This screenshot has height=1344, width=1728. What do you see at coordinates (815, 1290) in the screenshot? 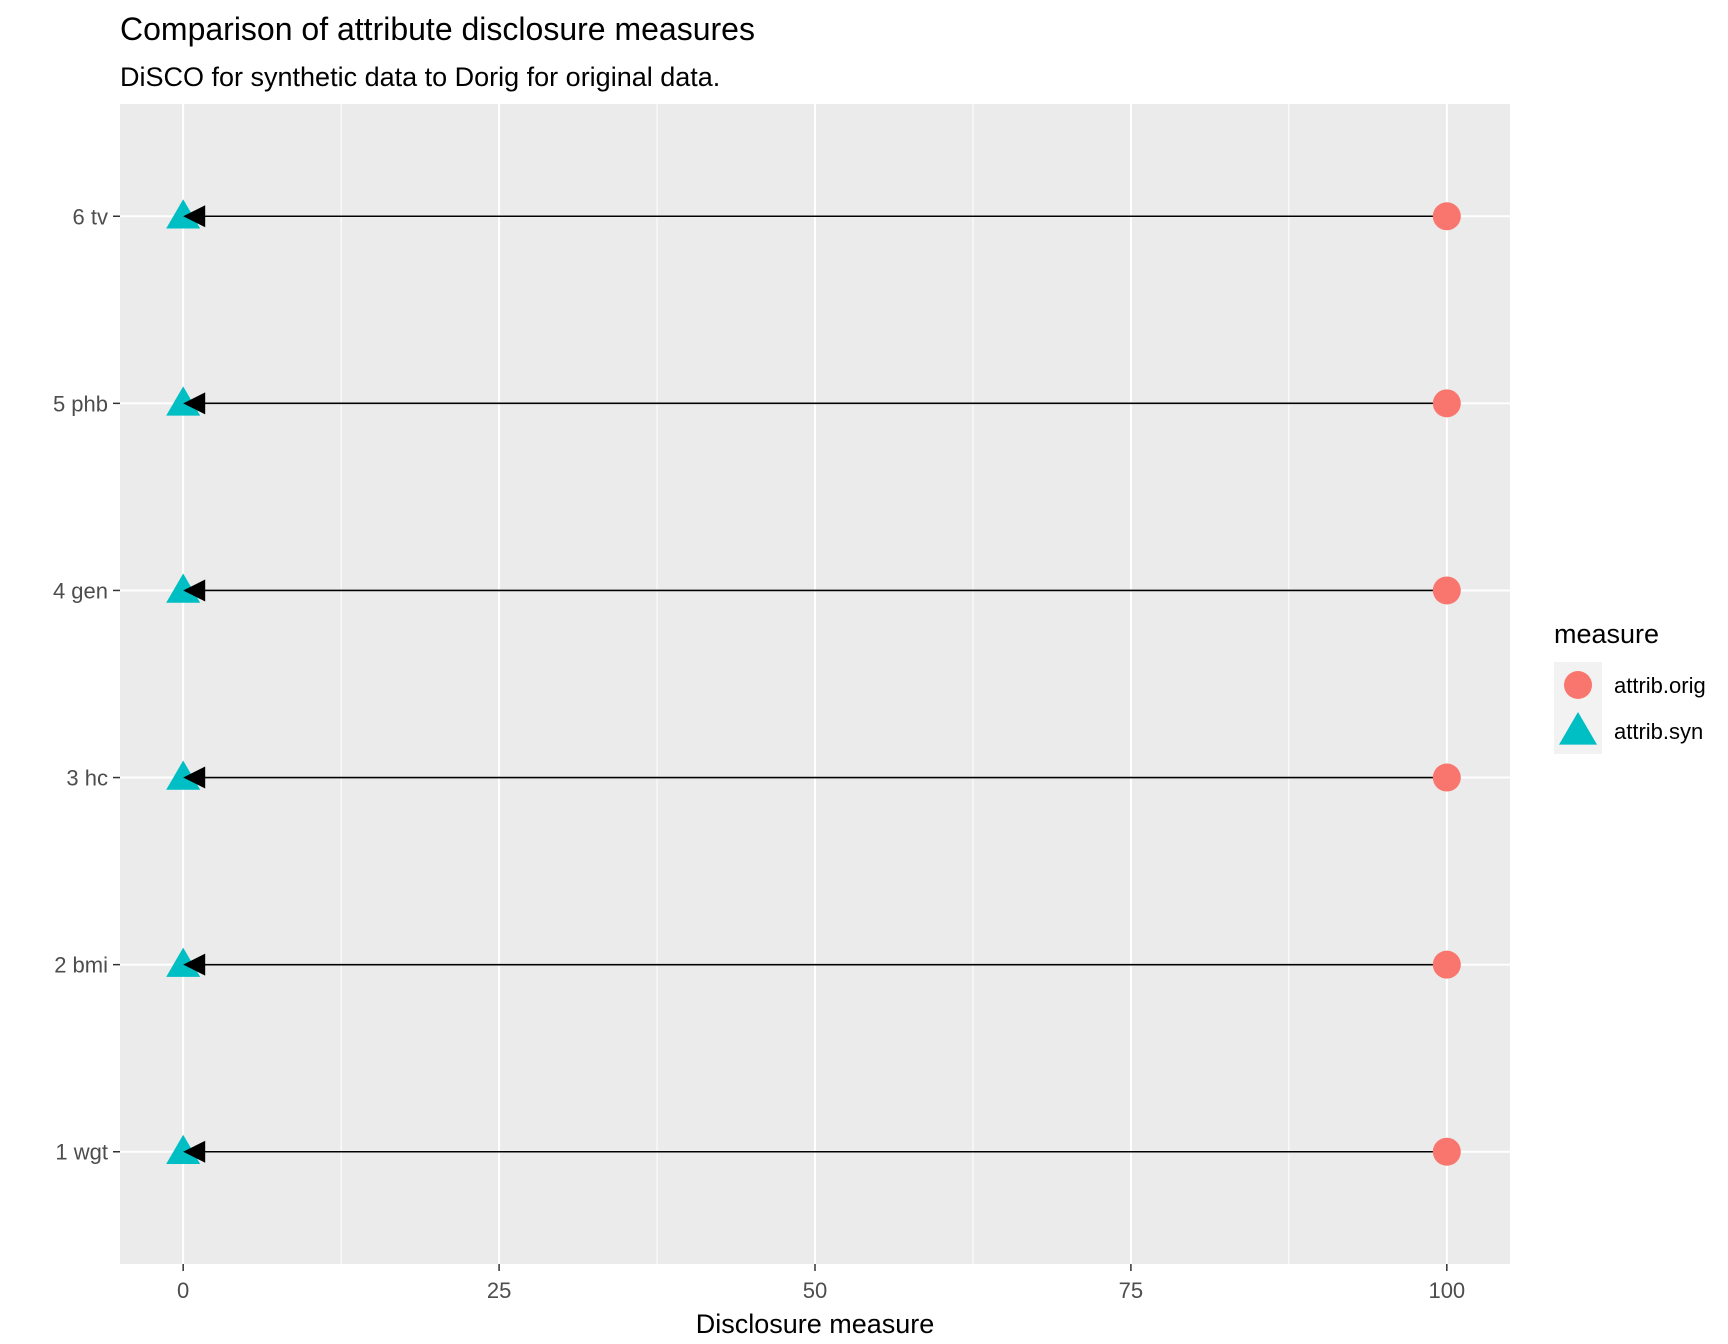
I see `x-tick-label: 50` at bounding box center [815, 1290].